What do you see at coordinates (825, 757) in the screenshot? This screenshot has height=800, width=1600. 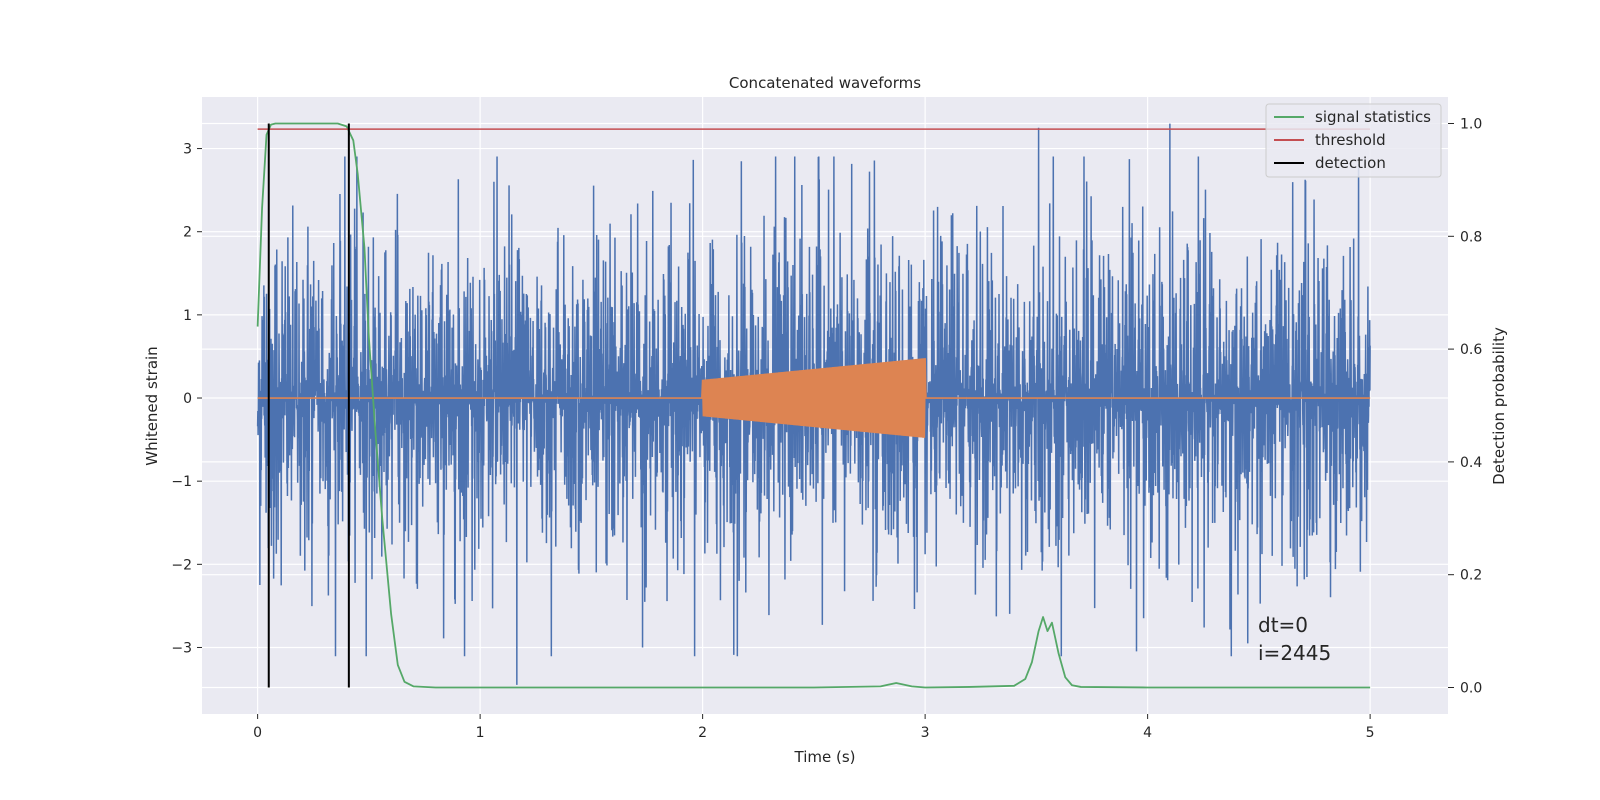 I see `x-axis-label: Time (s)` at bounding box center [825, 757].